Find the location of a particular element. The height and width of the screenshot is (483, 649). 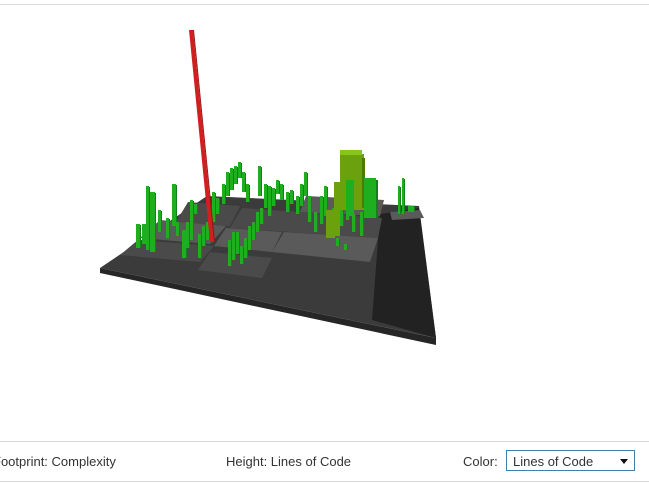

module-district-tile-c is located at coordinates (235, 265).